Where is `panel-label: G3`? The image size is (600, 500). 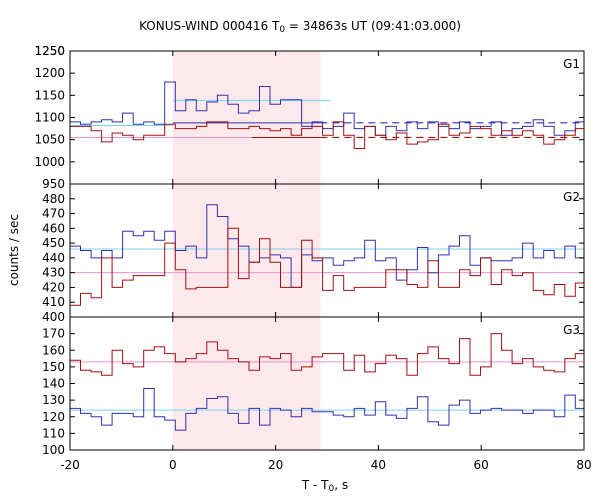
panel-label: G3 is located at coordinates (571, 330).